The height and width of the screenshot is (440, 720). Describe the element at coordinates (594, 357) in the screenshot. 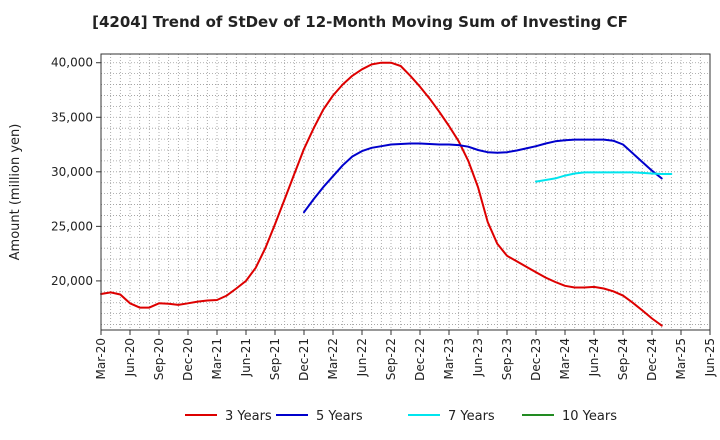

I see `x-tick-label: Jun-24` at that location.